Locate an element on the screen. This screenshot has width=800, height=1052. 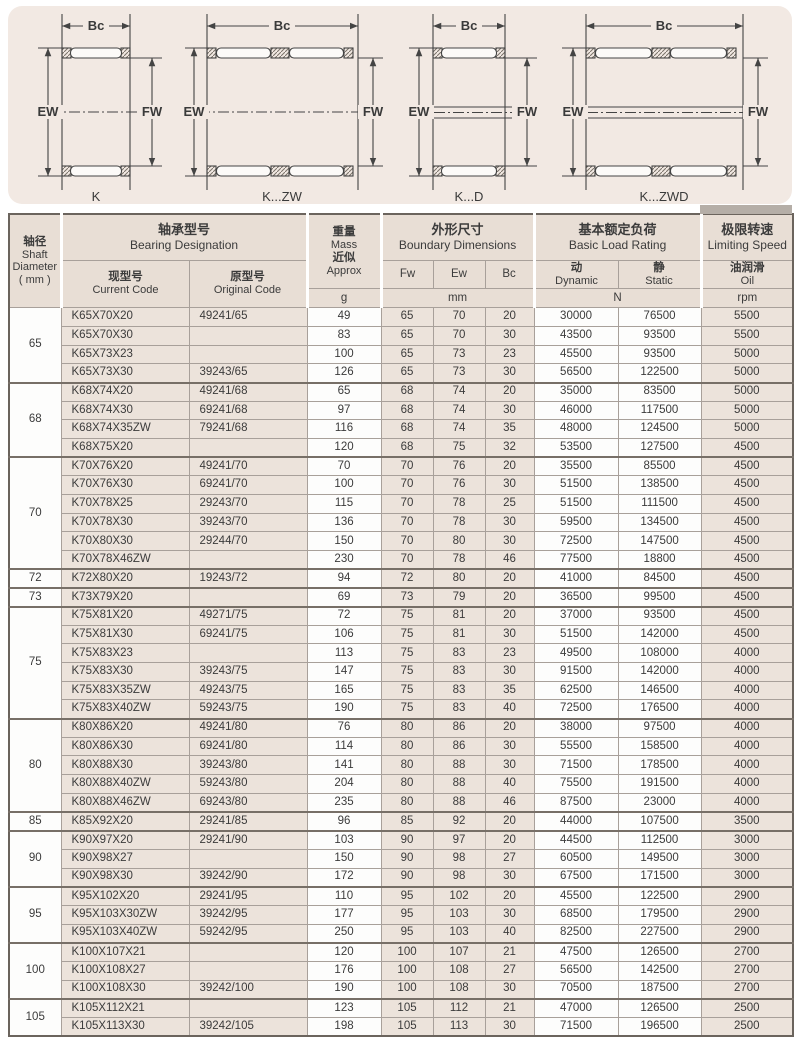
cell-fw: 95 is located at coordinates (407, 895).